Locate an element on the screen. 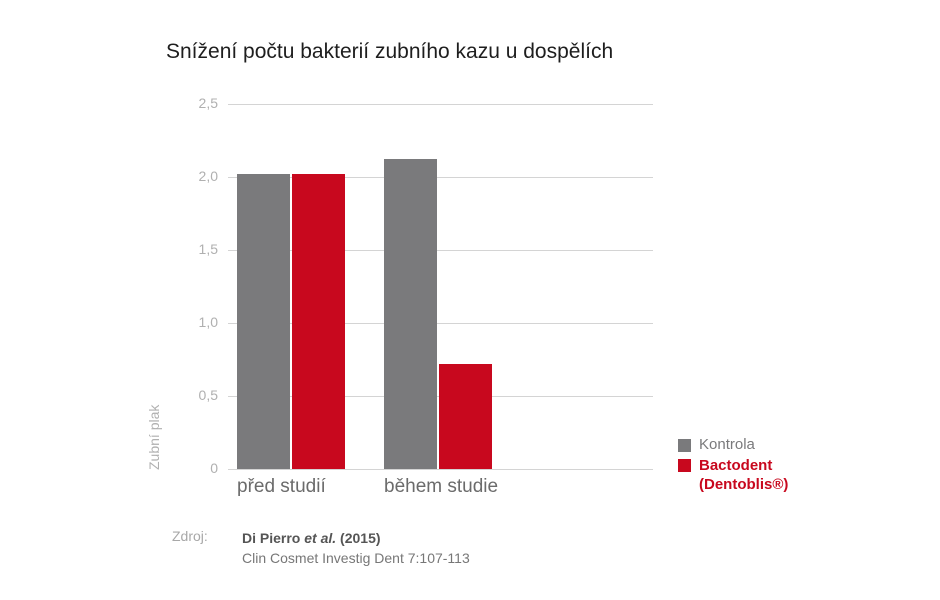 The height and width of the screenshot is (600, 940). y-tick-label: 0 is located at coordinates (214, 468).